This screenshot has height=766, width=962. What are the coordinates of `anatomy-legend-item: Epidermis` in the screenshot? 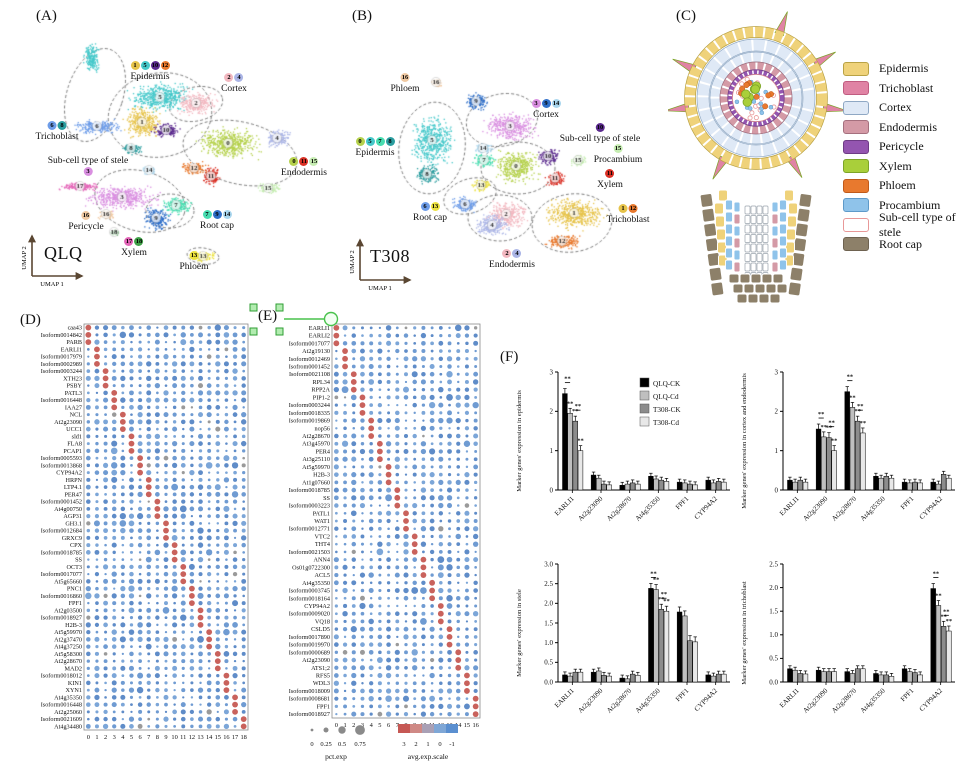 It's located at (902, 68).